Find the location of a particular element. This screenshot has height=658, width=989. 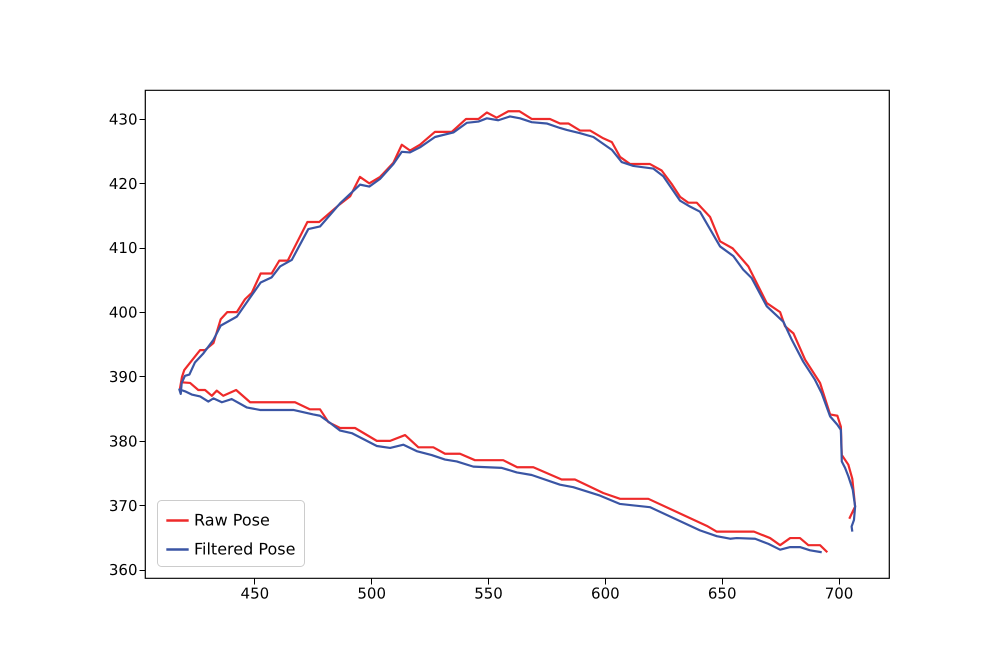

legend-label: Raw Pose is located at coordinates (232, 520).